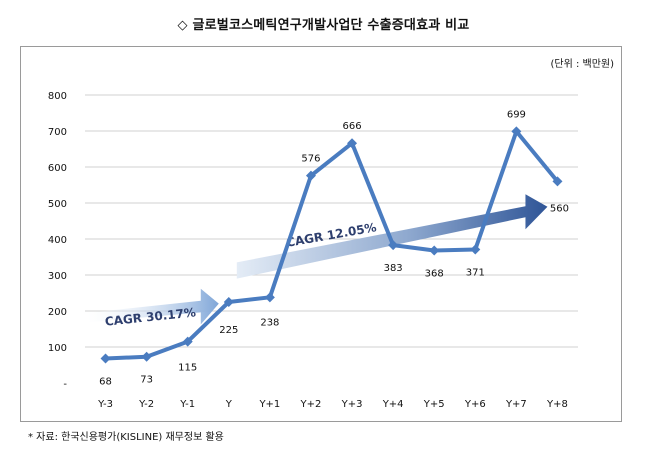 This screenshot has width=647, height=451. Describe the element at coordinates (57, 96) in the screenshot. I see `y-tick-label: 800` at that location.